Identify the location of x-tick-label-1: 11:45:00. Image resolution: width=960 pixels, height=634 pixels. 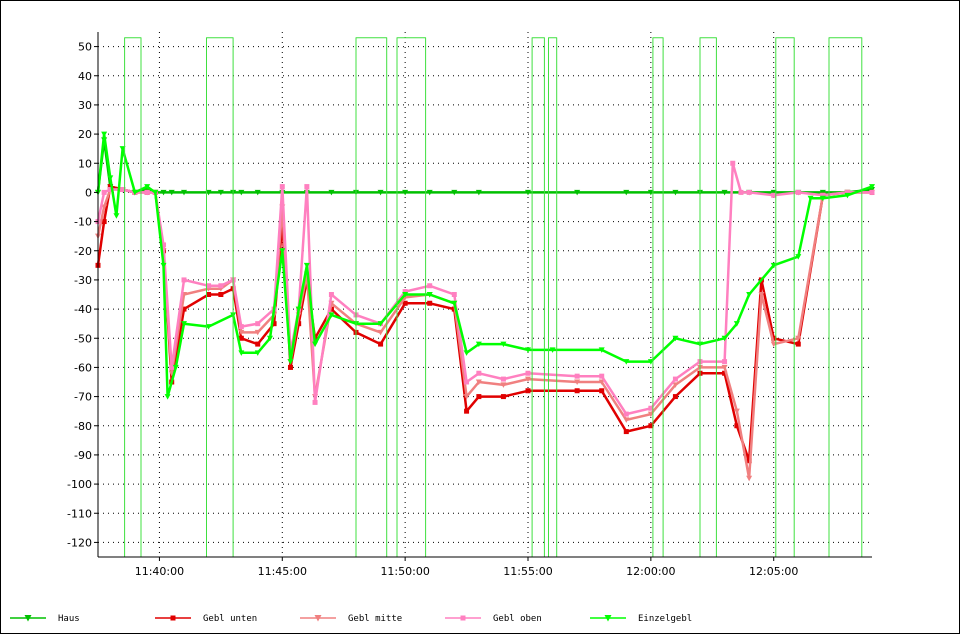
(282, 571).